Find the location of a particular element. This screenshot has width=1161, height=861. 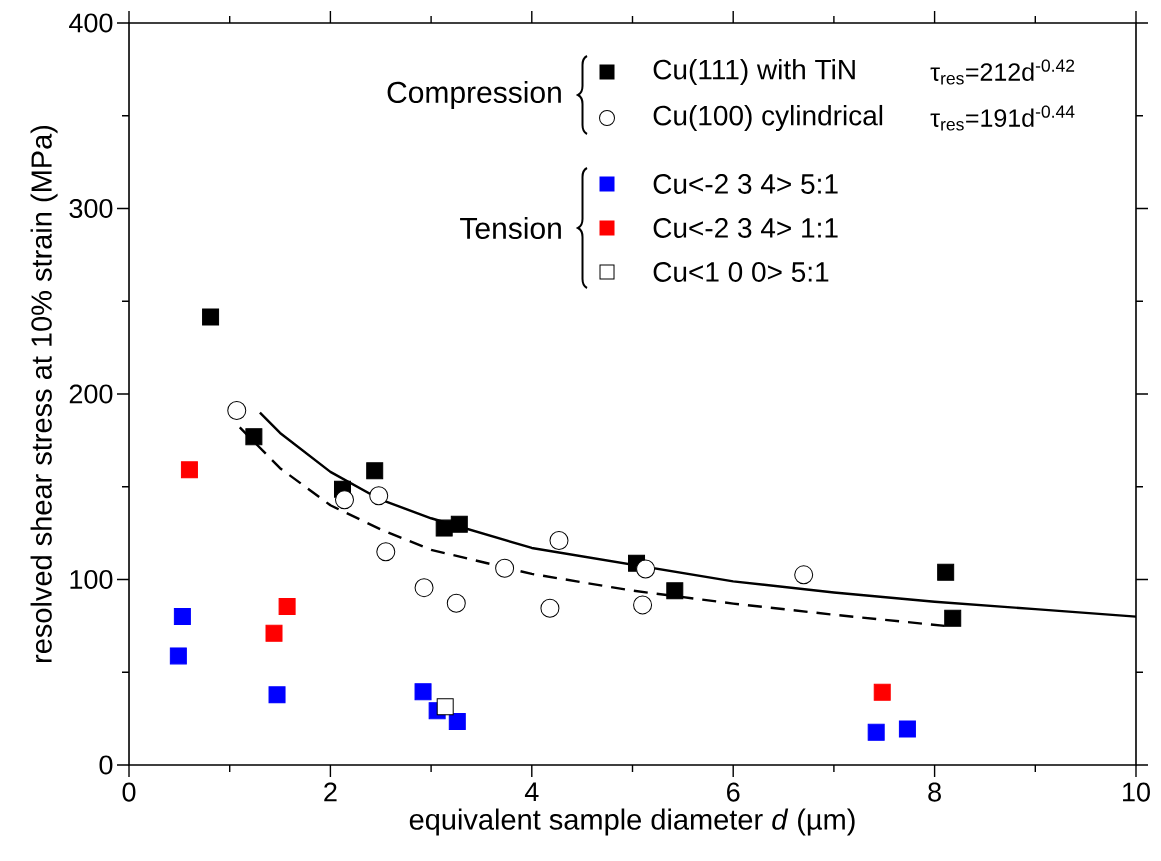

x-tick-label: 2 is located at coordinates (330, 792).